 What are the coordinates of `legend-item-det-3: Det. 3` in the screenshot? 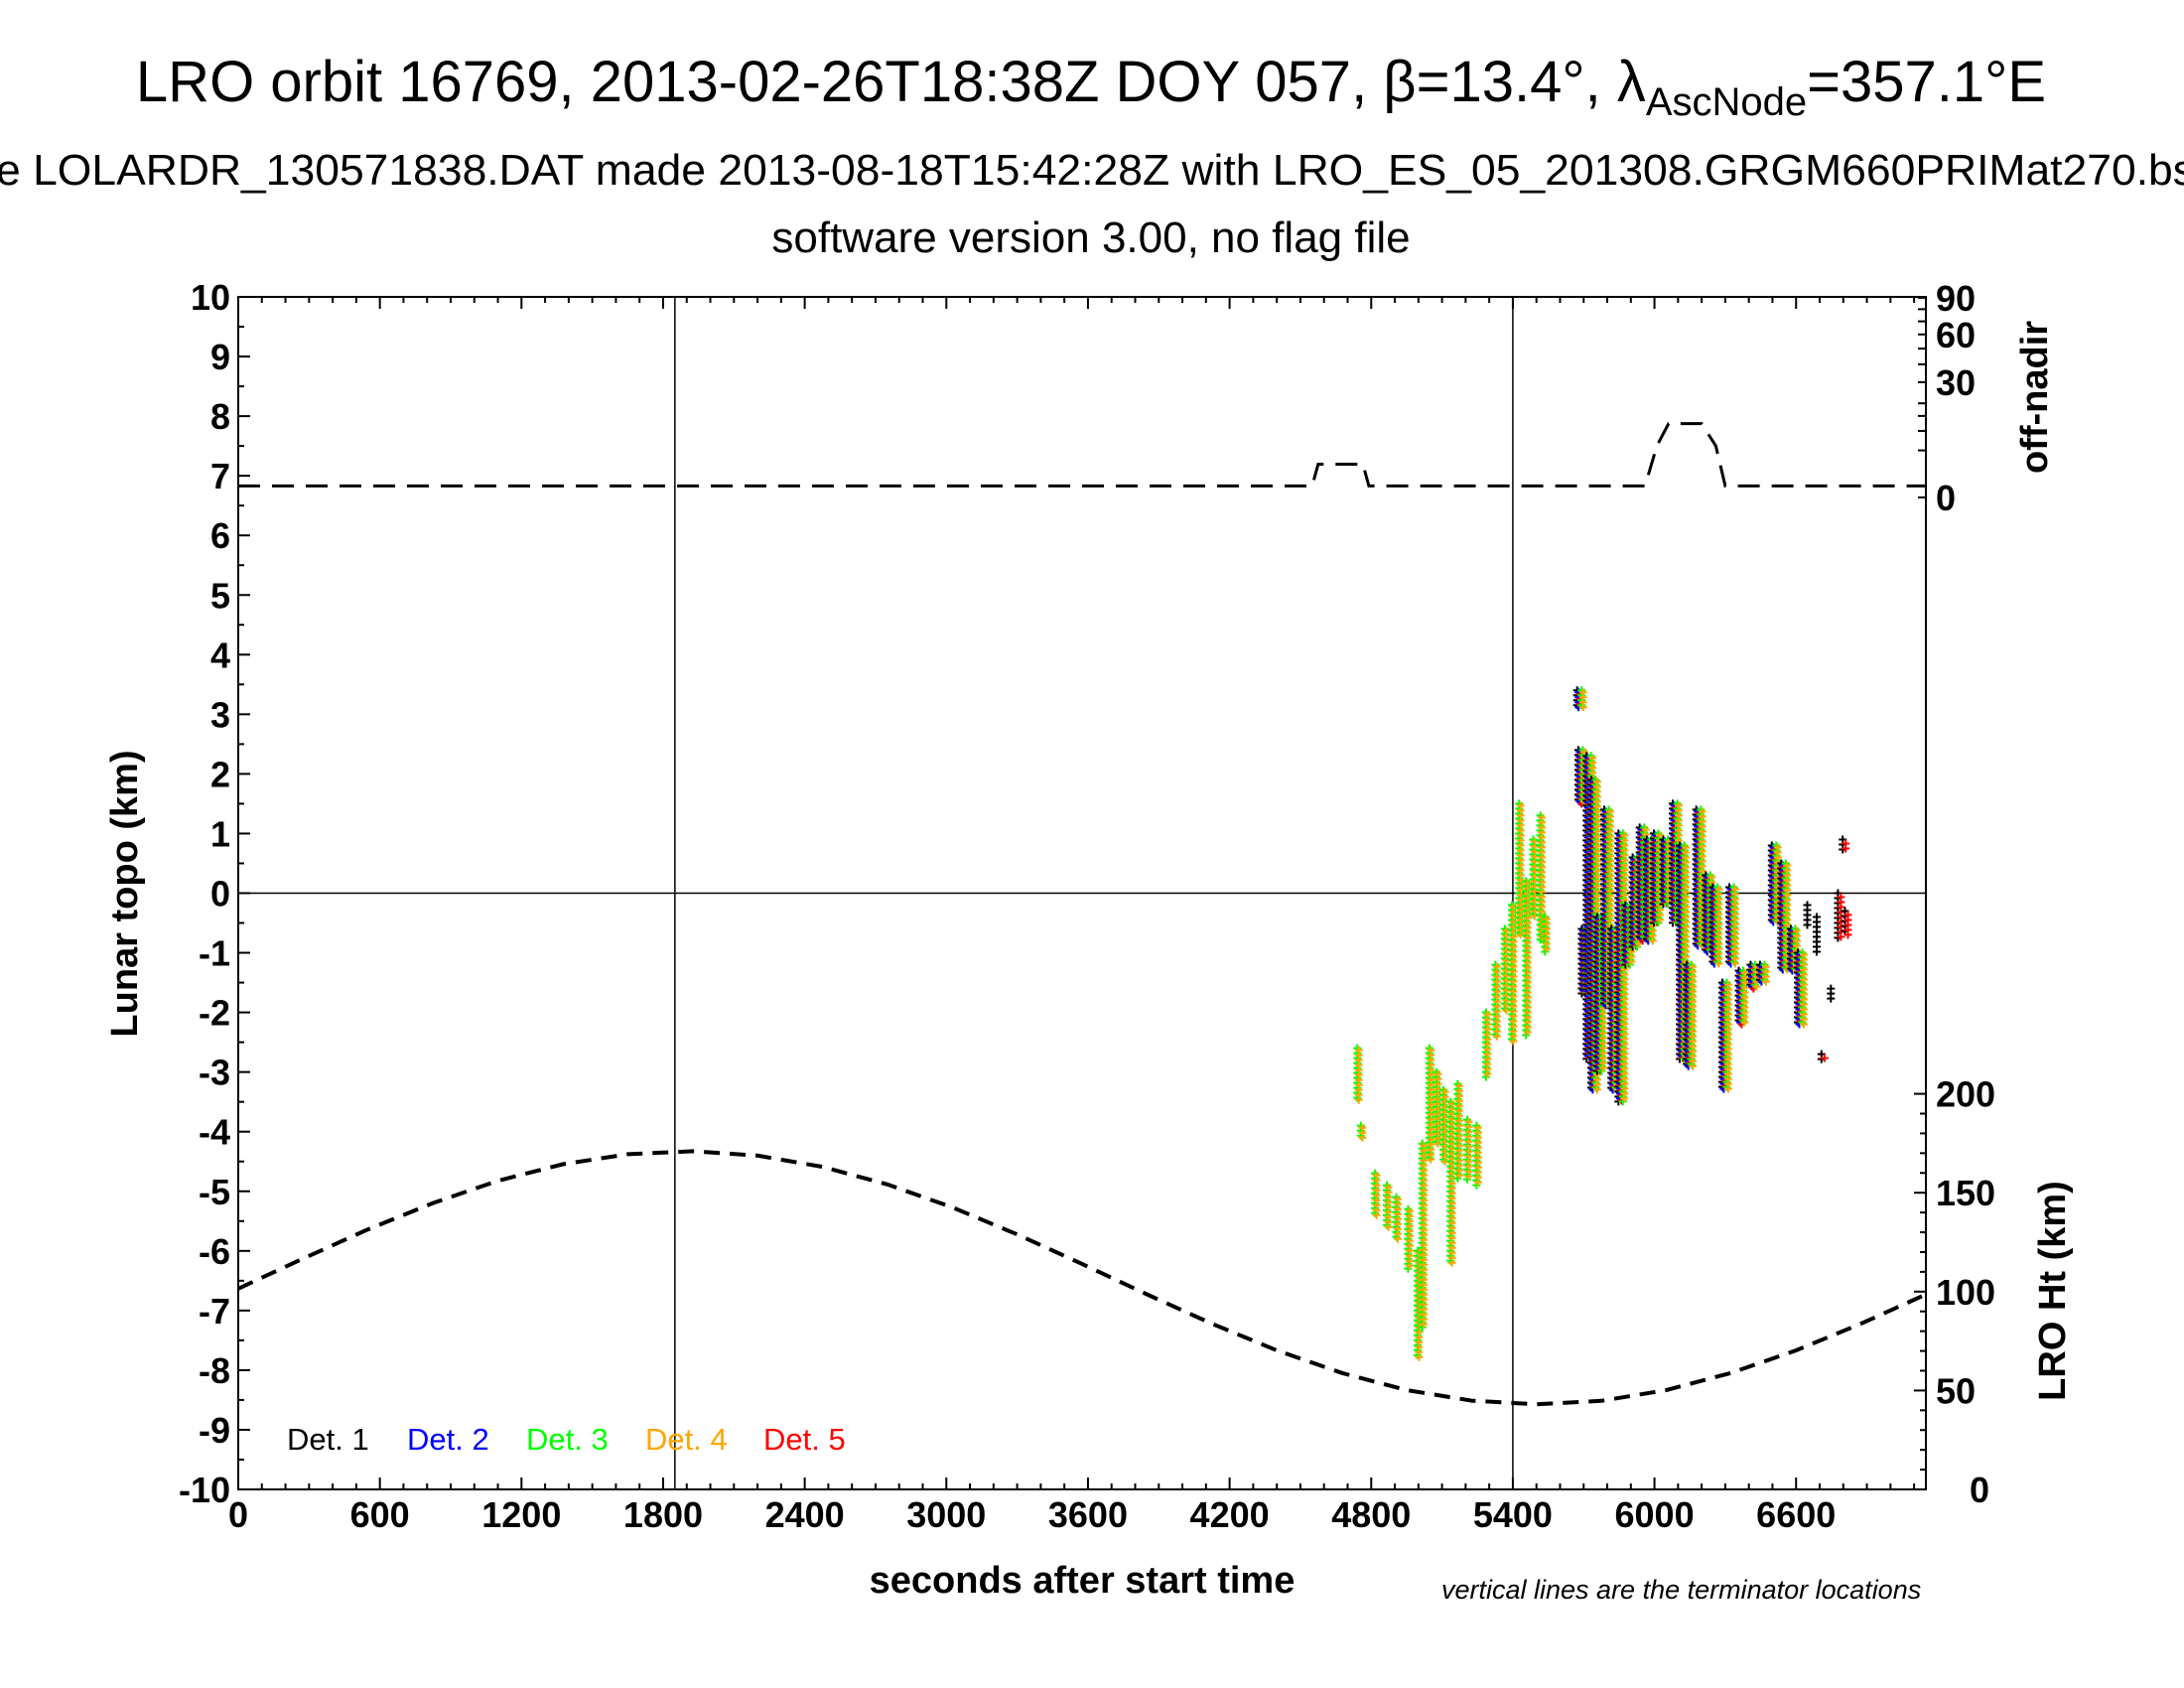 It's located at (567, 1439).